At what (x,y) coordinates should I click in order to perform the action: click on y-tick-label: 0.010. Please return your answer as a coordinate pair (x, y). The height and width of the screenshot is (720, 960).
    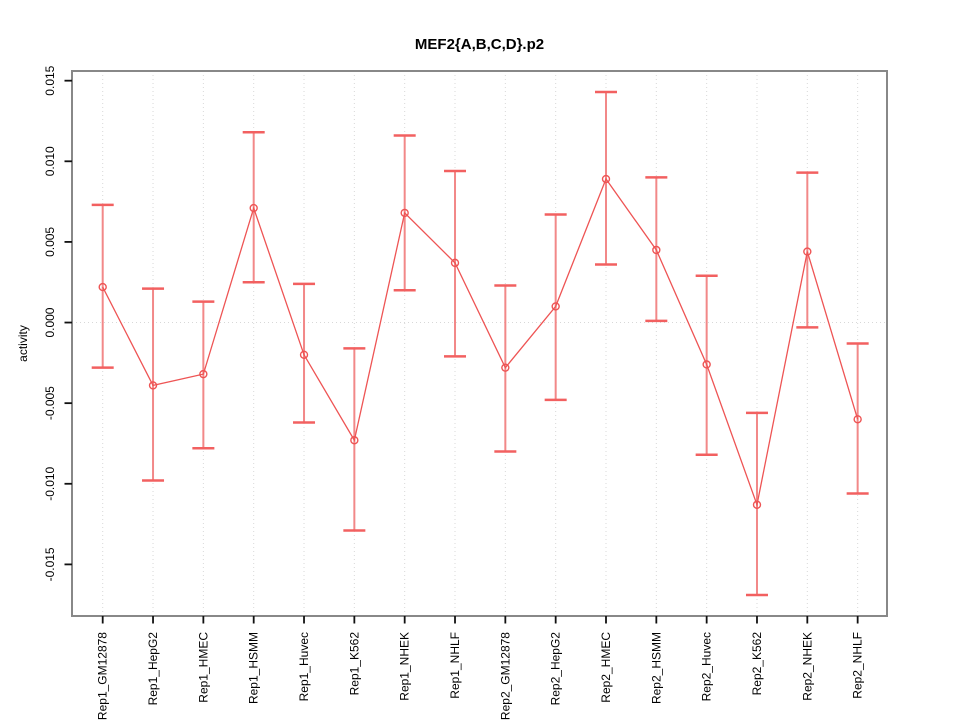
    Looking at the image, I should click on (50, 161).